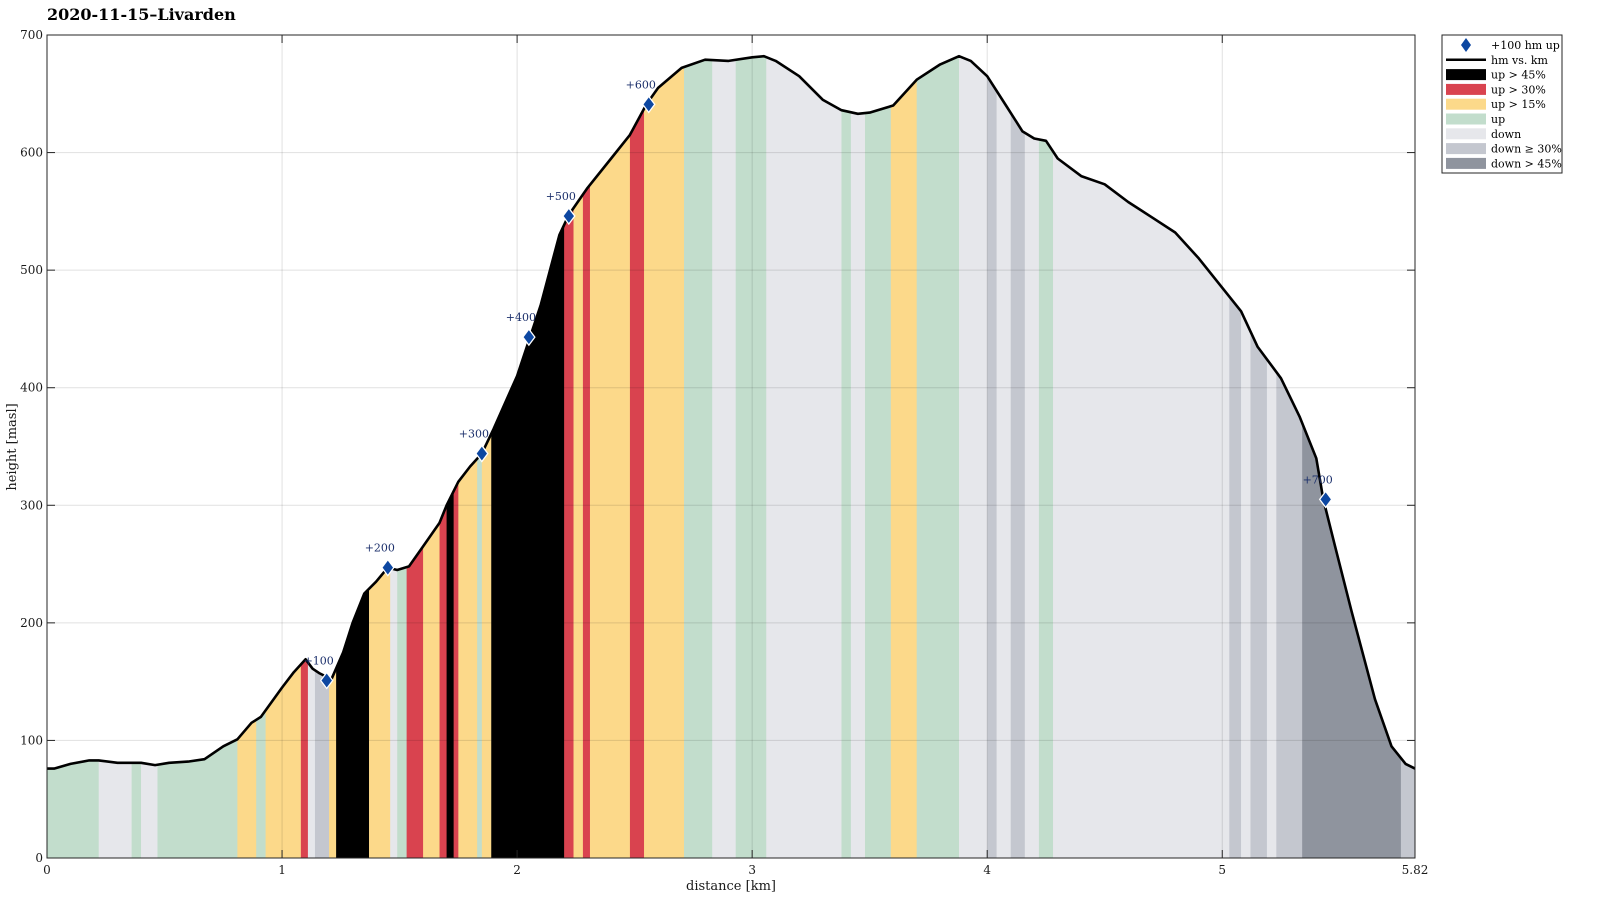  Describe the element at coordinates (1466, 163) in the screenshot. I see `legend-swatch-down45` at that location.